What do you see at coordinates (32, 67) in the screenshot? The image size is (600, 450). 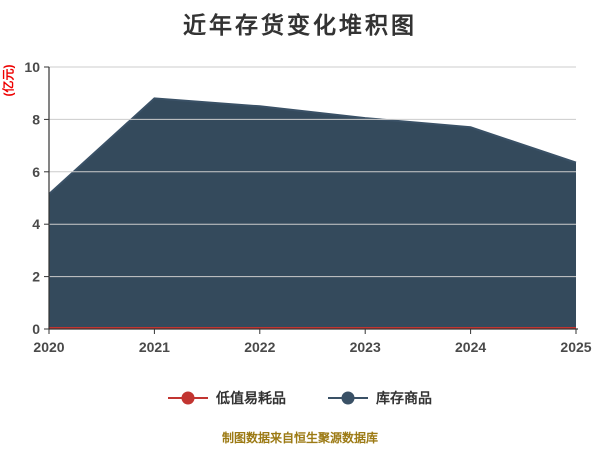 I see `y-tick-label: 10` at bounding box center [32, 67].